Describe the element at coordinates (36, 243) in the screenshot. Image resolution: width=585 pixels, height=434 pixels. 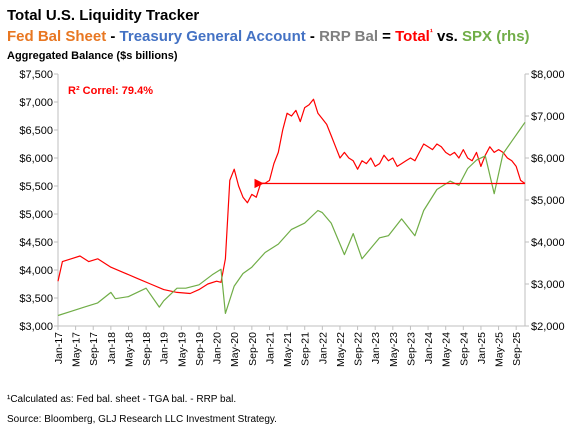
I see `left-axis-tick-label: $4,500` at that location.